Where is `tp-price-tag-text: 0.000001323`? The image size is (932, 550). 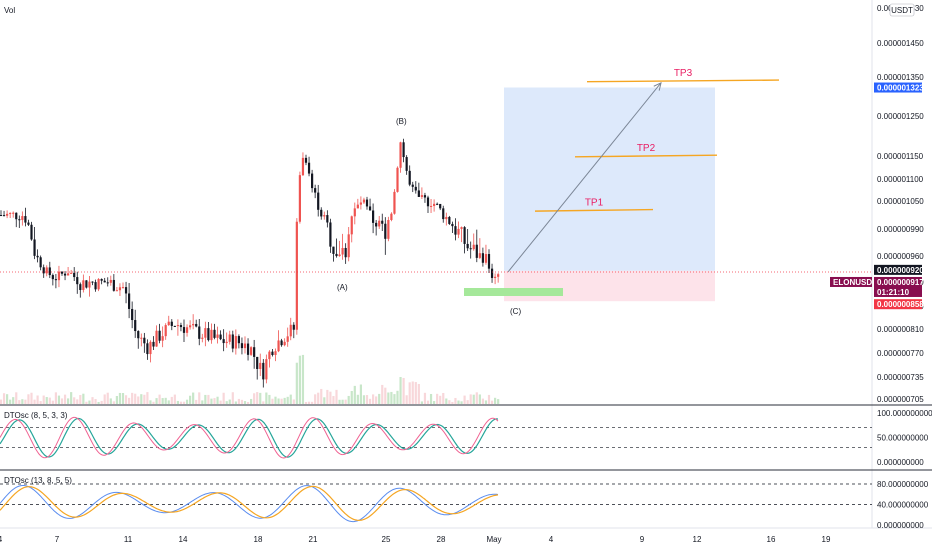
tp-price-tag-text: 0.000001323 is located at coordinates (900, 88).